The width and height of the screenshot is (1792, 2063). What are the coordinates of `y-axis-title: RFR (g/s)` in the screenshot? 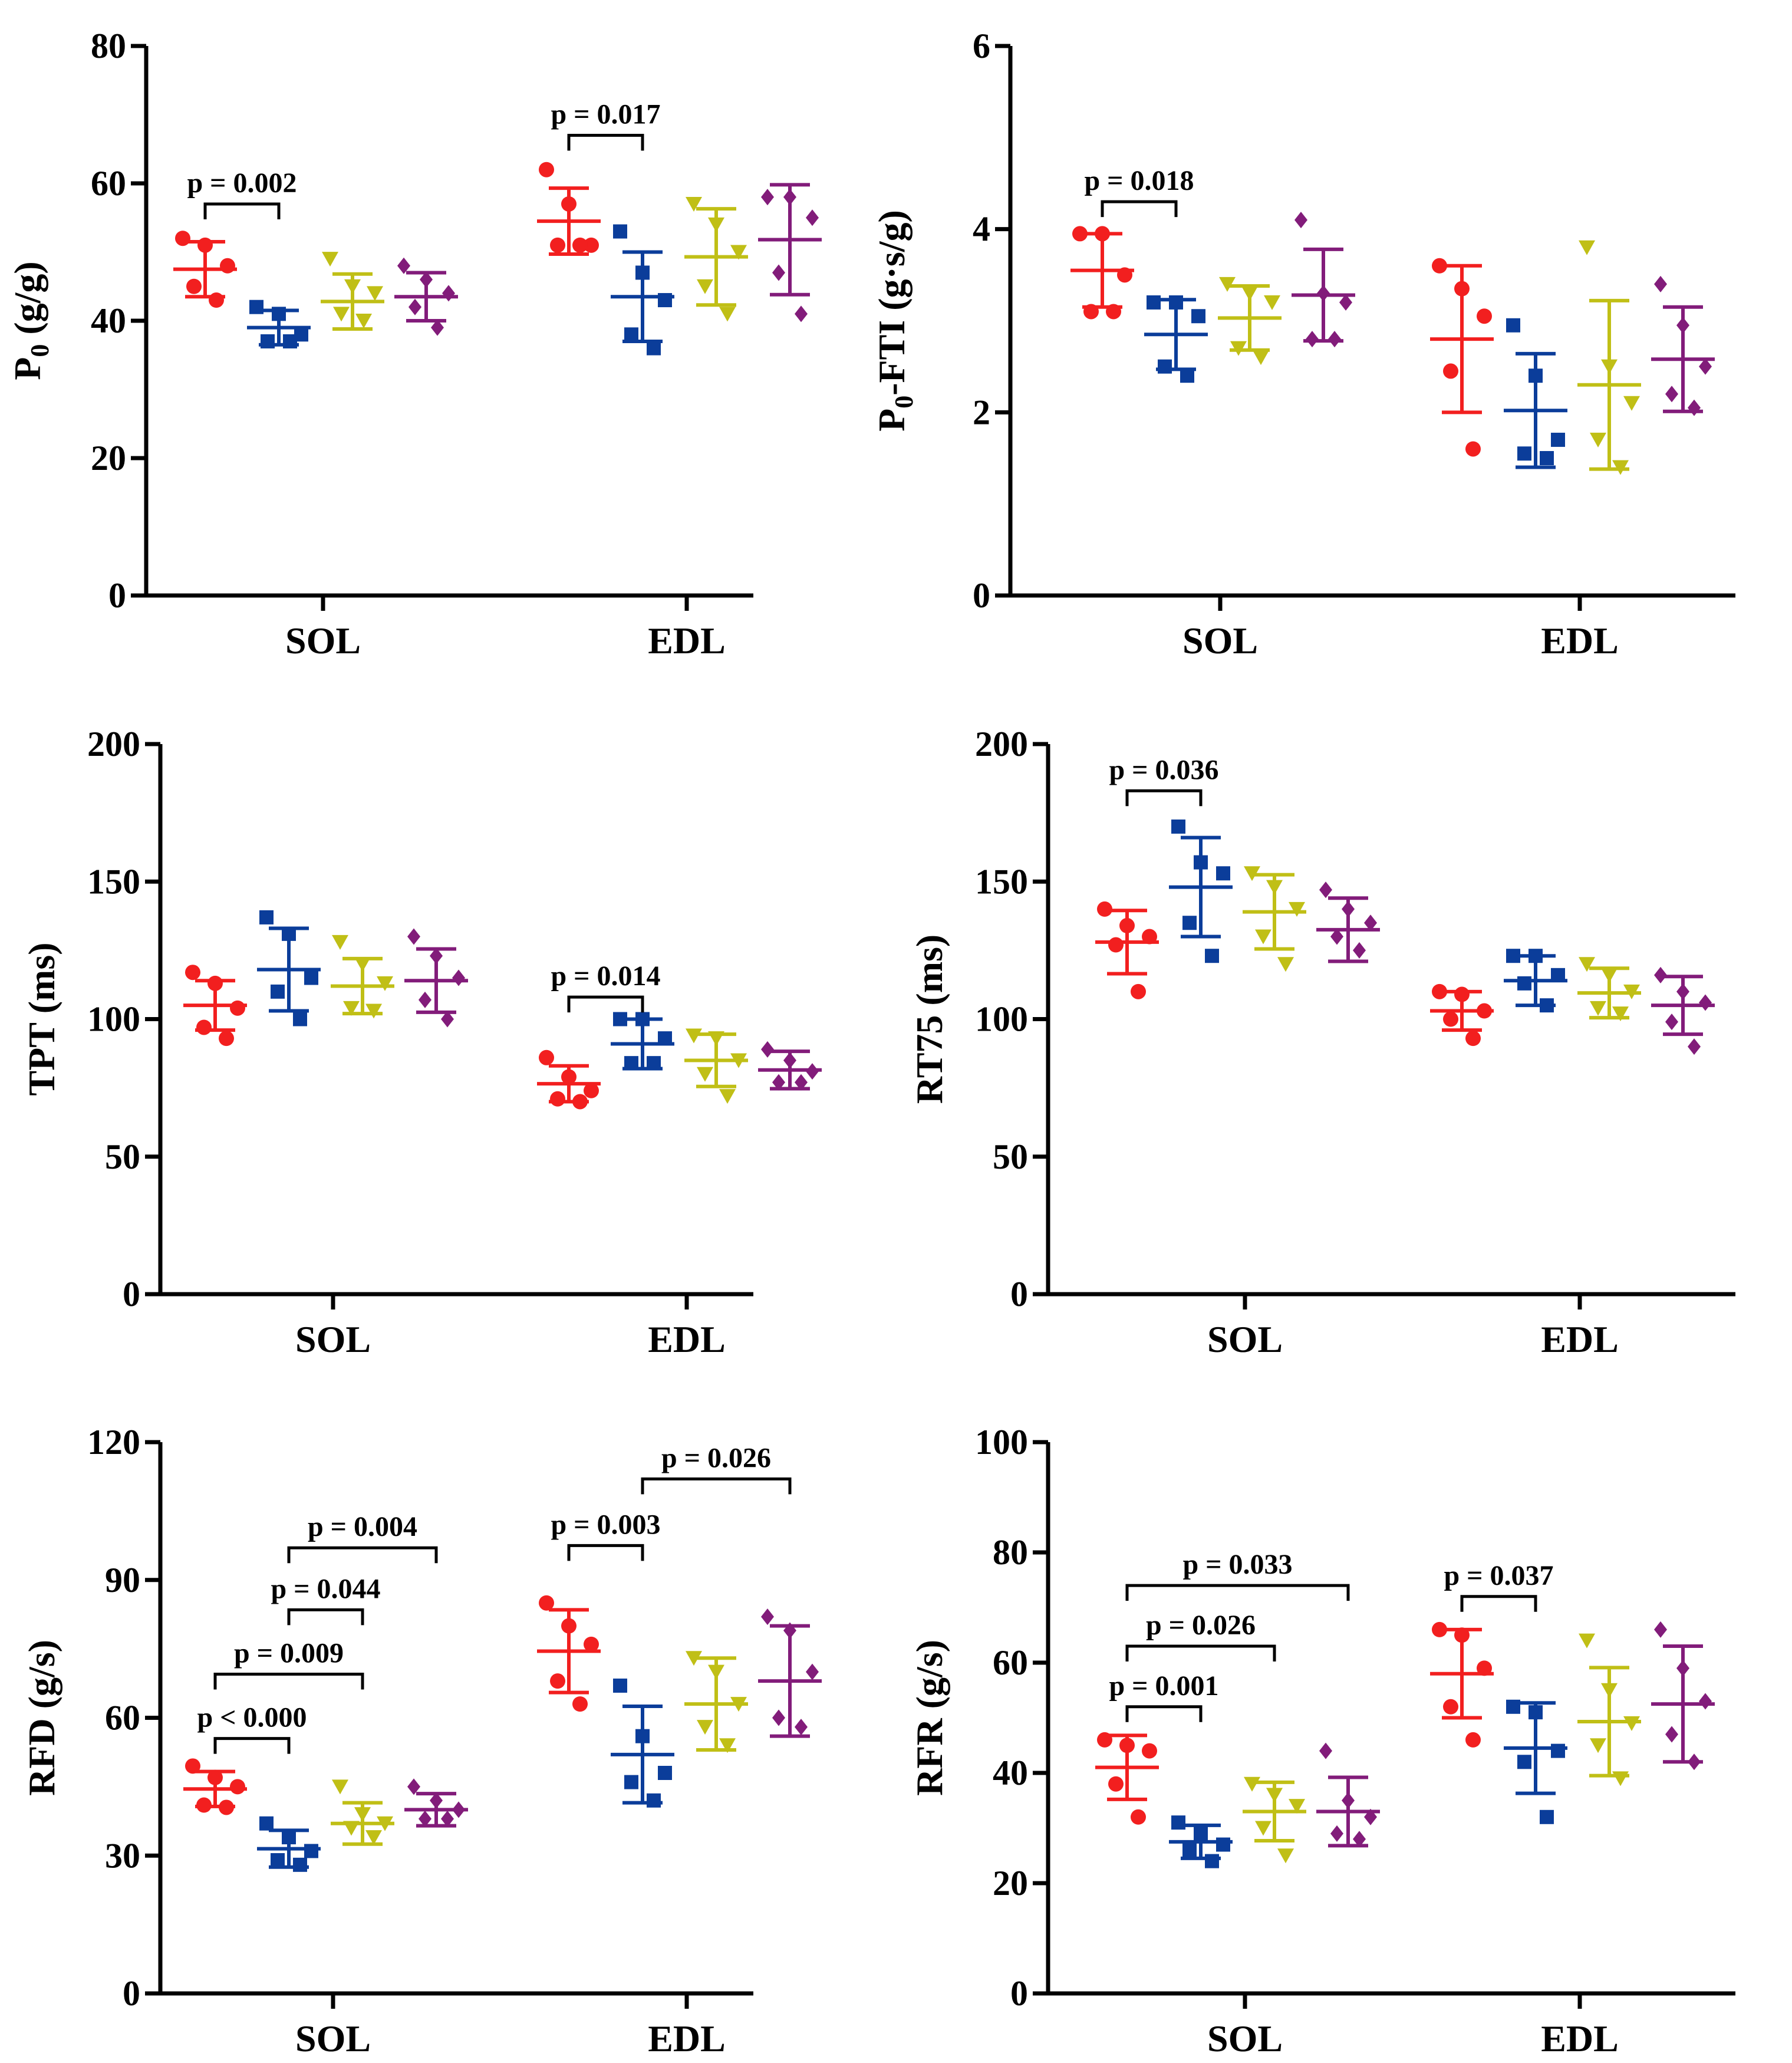 It's located at (929, 1718).